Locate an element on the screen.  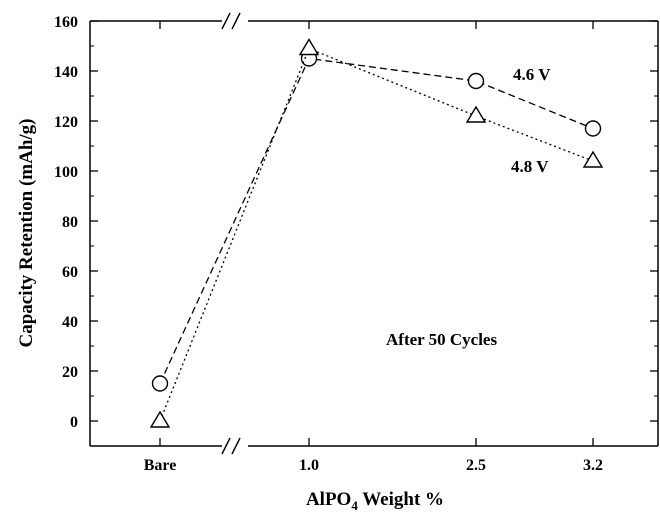
y-tick-label: 160 is located at coordinates (66, 22).